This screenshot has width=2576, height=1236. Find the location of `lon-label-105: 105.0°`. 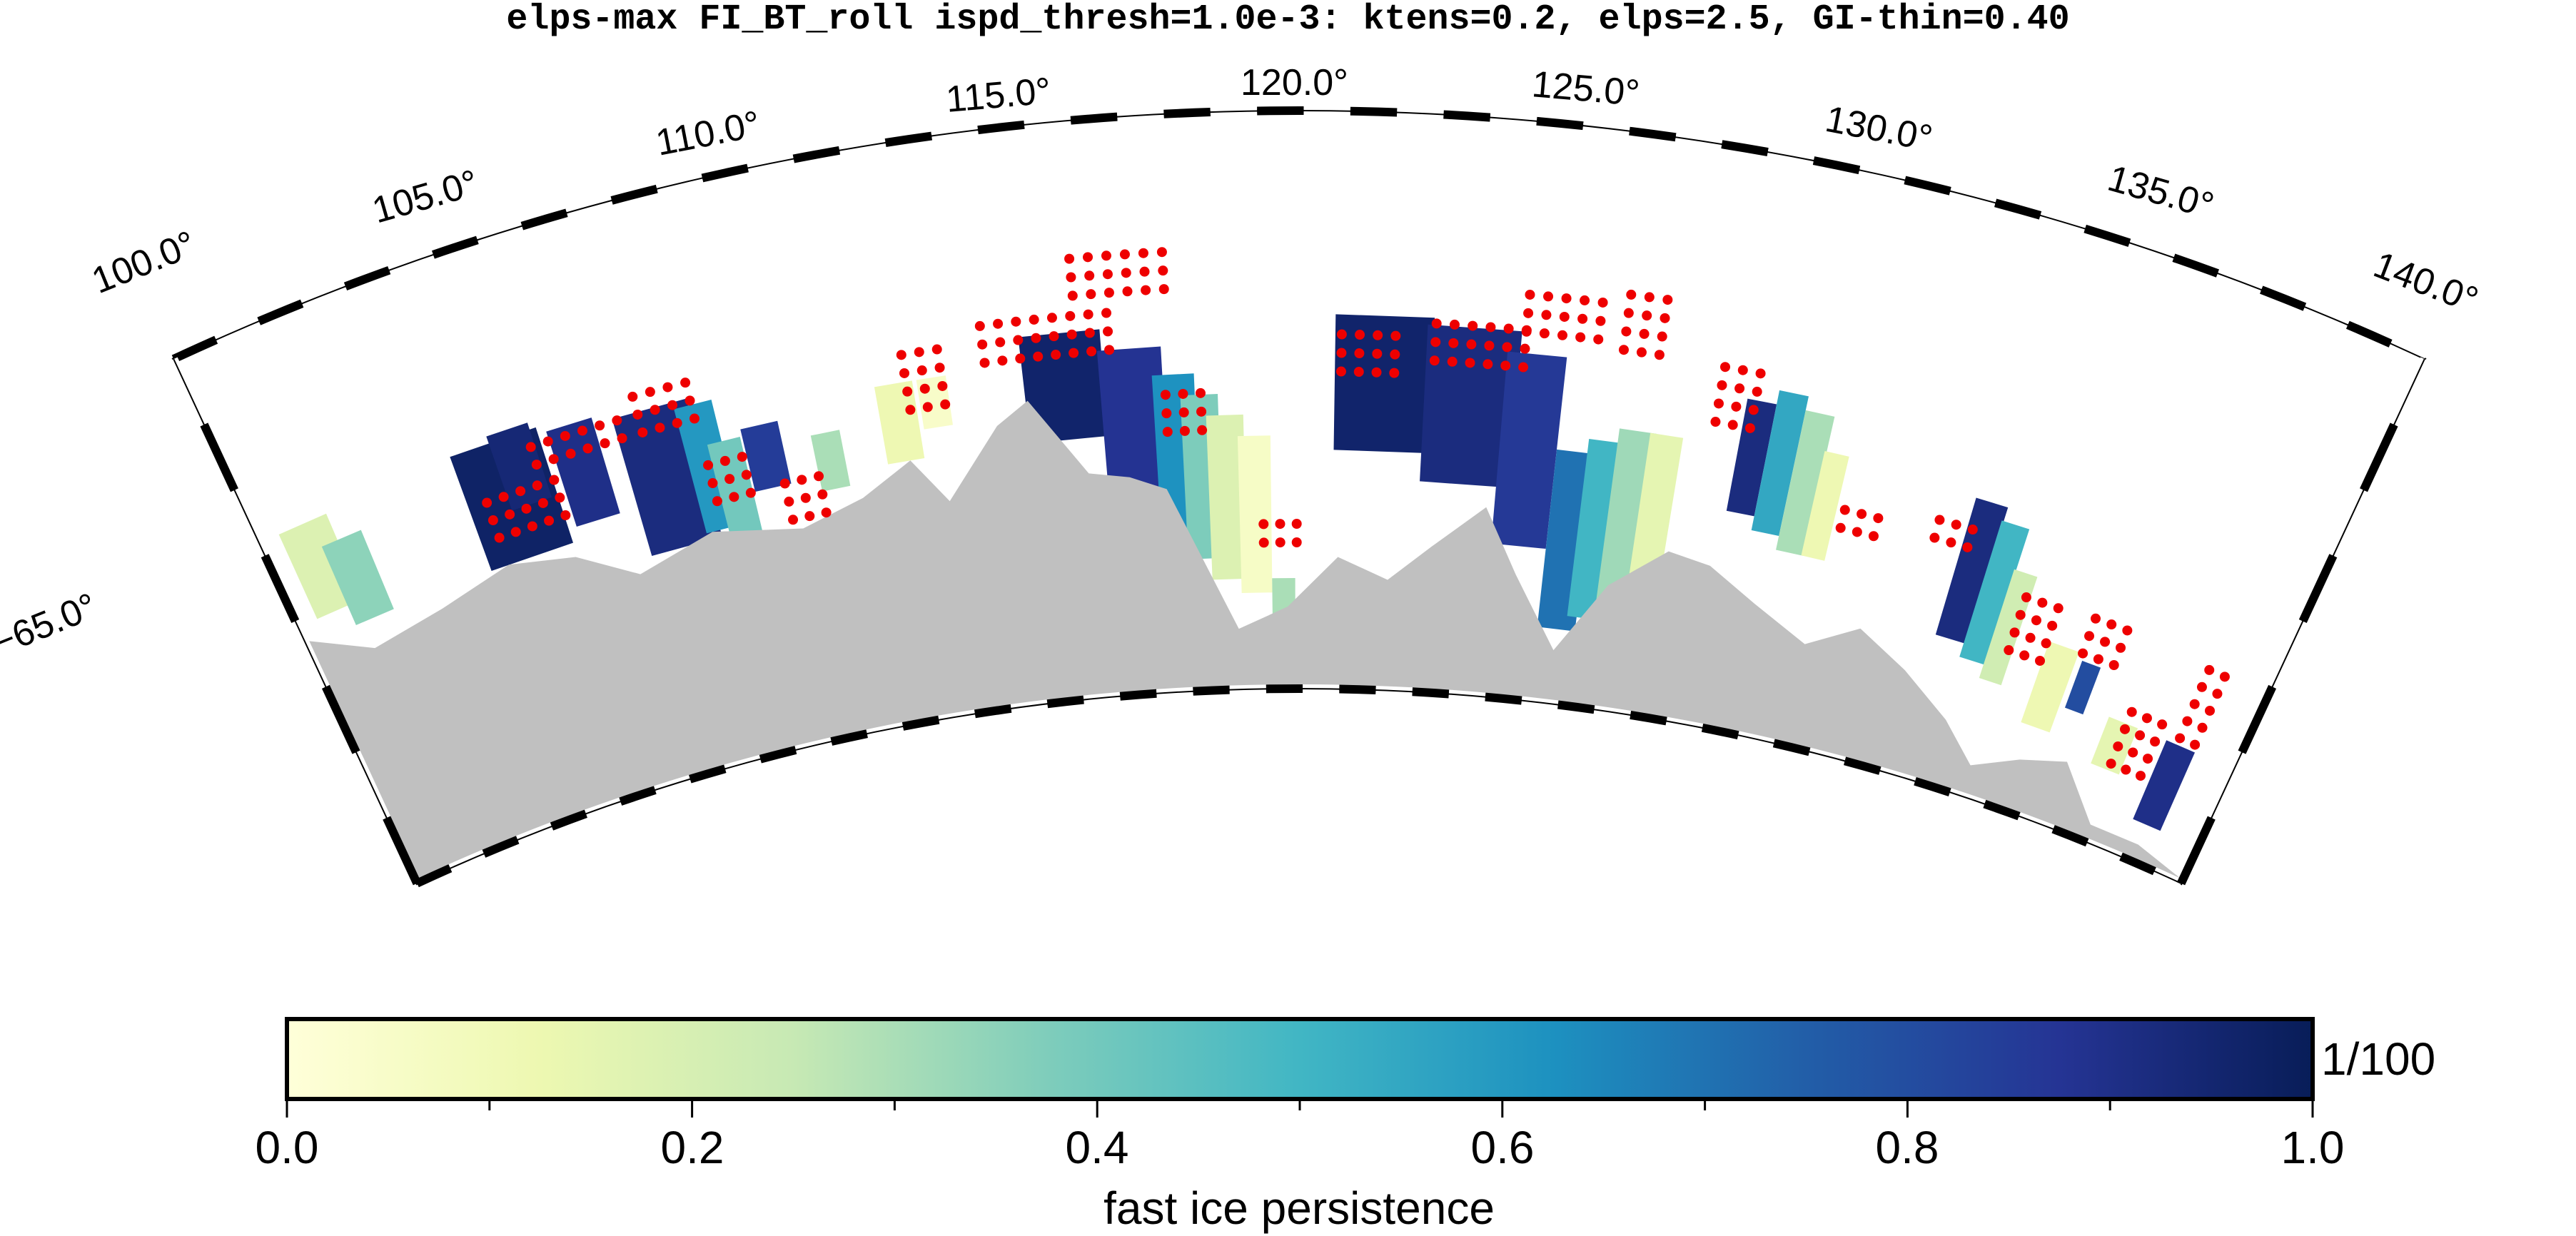

lon-label-105: 105.0° is located at coordinates (425, 196).